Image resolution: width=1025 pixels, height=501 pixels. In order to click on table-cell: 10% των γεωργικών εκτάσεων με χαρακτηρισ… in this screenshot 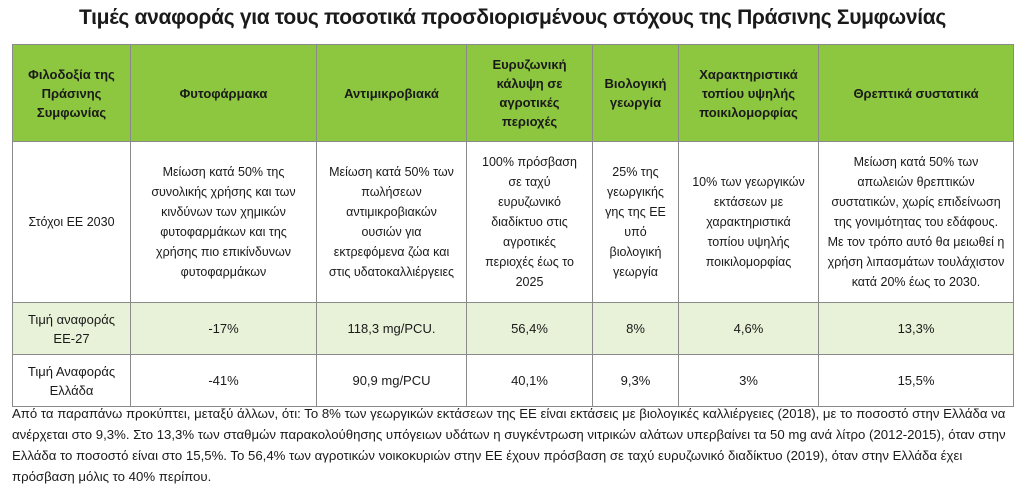, I will do `click(748, 222)`.